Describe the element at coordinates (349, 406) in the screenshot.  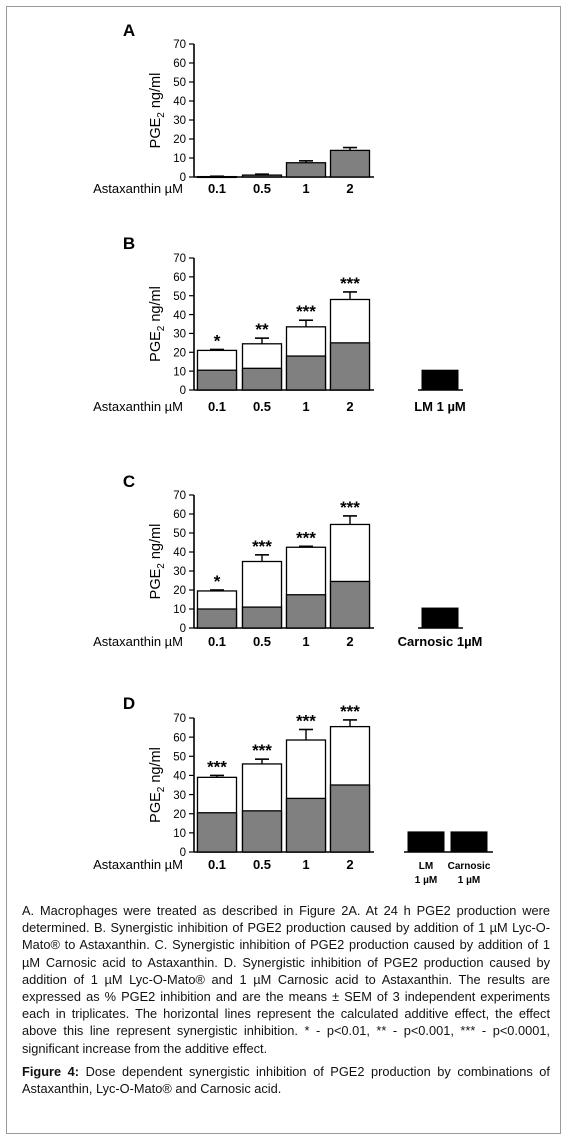
I see `panel-b-xtick-label-3: 2` at that location.